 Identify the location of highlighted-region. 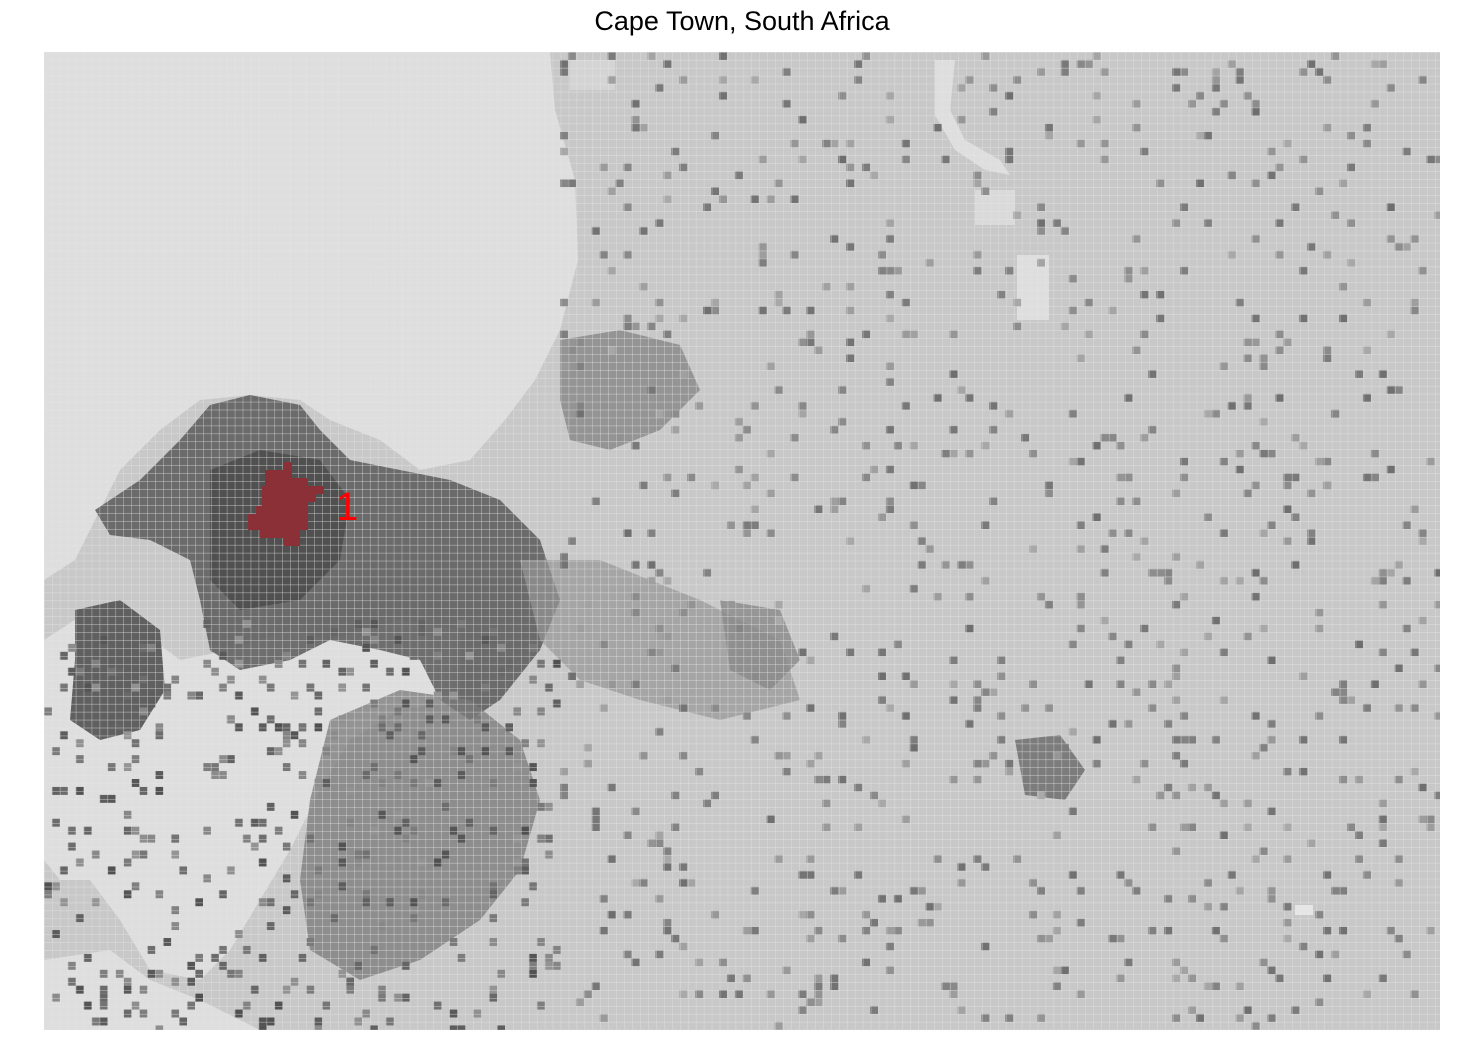
(286, 504).